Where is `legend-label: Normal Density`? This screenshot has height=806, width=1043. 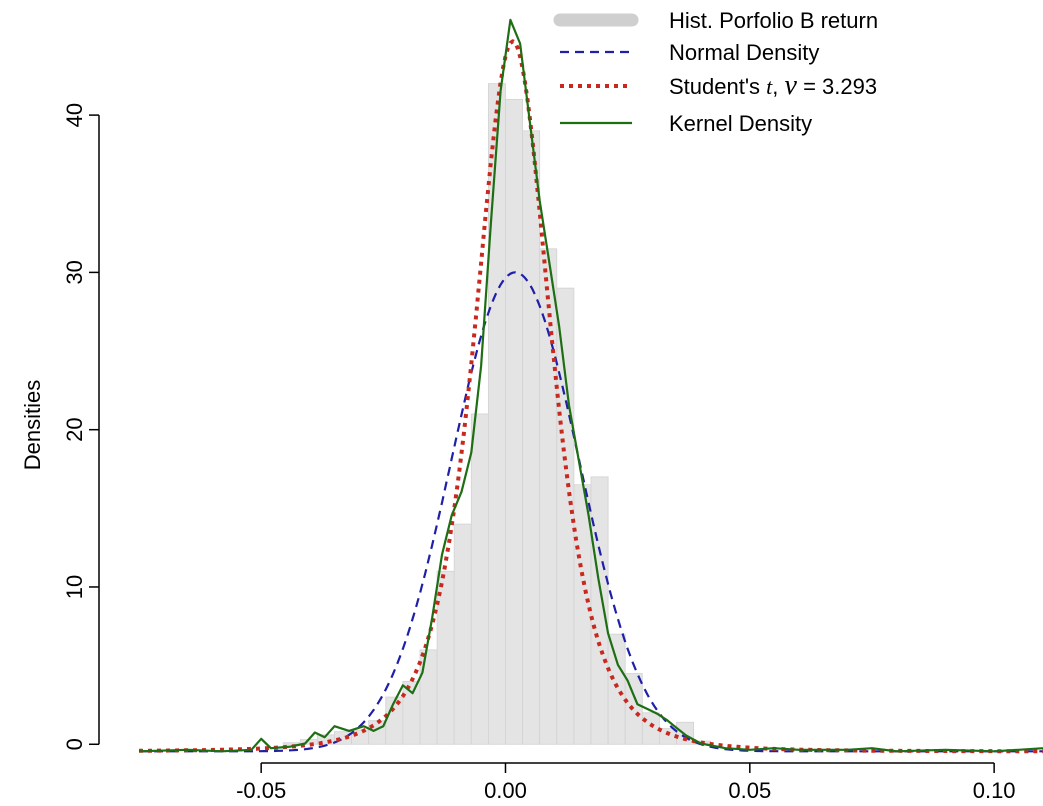 legend-label: Normal Density is located at coordinates (744, 52).